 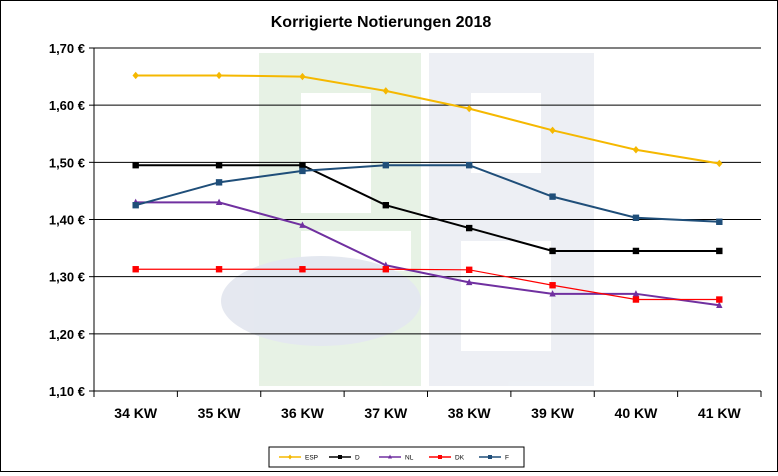 What do you see at coordinates (494, 458) in the screenshot?
I see `legend-item-f: F` at bounding box center [494, 458].